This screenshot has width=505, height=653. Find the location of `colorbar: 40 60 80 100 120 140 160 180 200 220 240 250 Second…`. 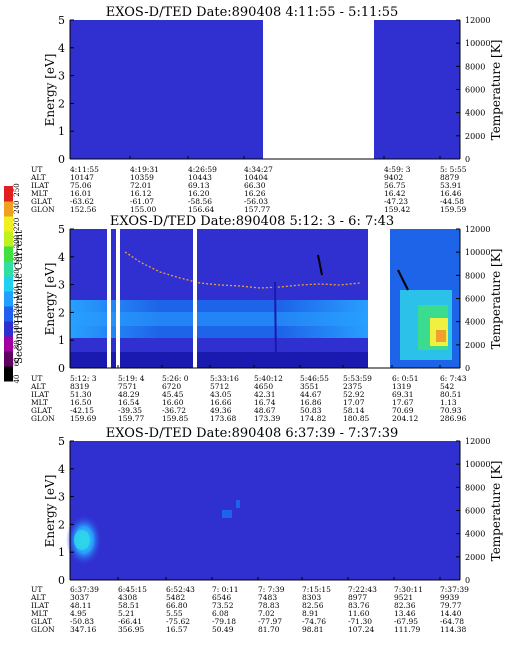

colorbar: 40 60 80 100 120 140 160 180 200 220 240 250 Second… is located at coordinates (14, 283).